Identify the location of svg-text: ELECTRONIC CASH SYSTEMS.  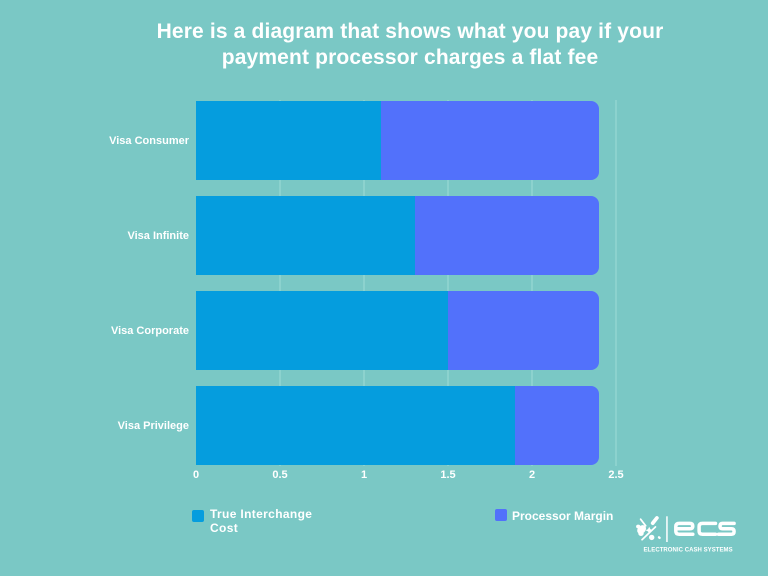
(688, 550).